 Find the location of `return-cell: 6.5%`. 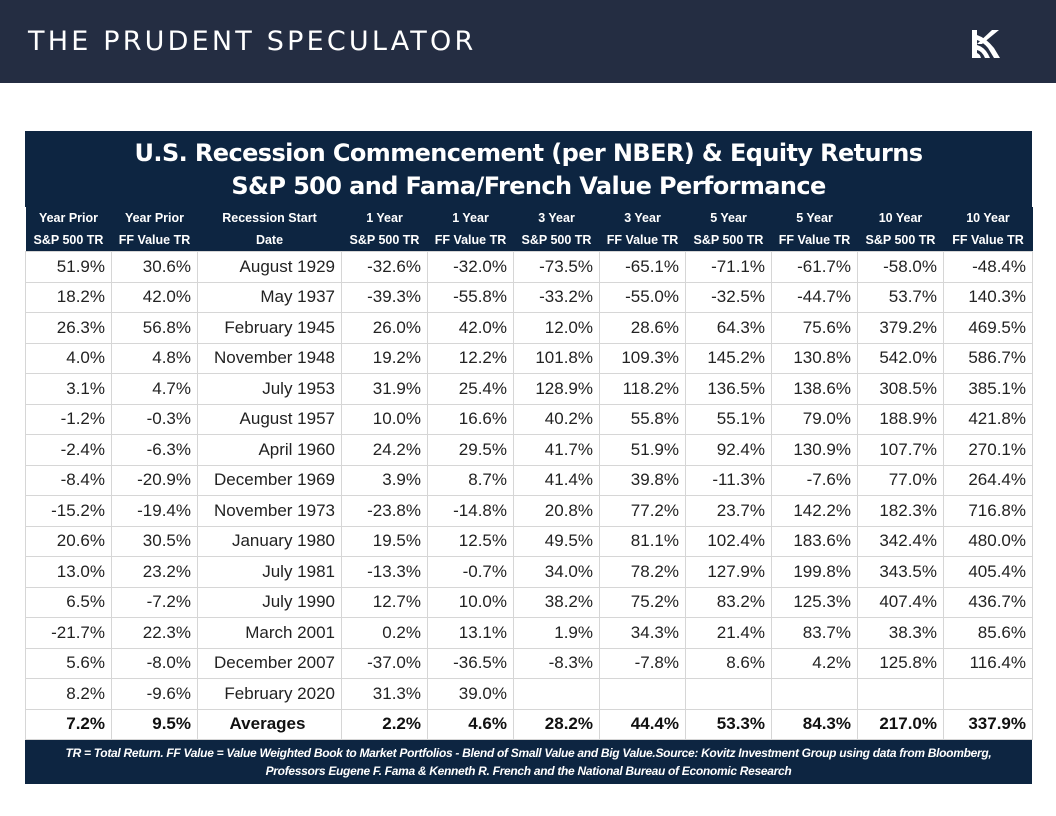

return-cell: 6.5% is located at coordinates (68, 602).